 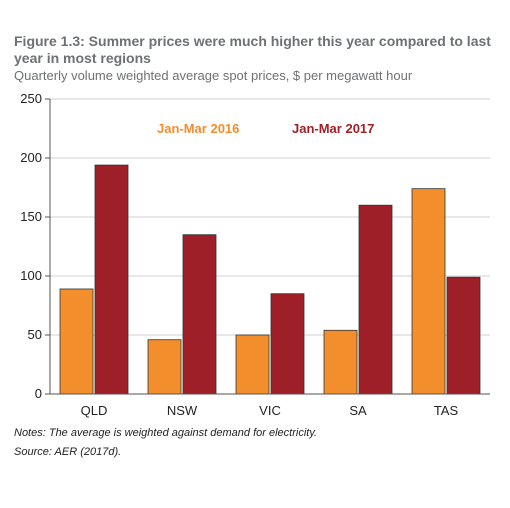 I want to click on y-tick-label: 250, so click(x=31, y=98).